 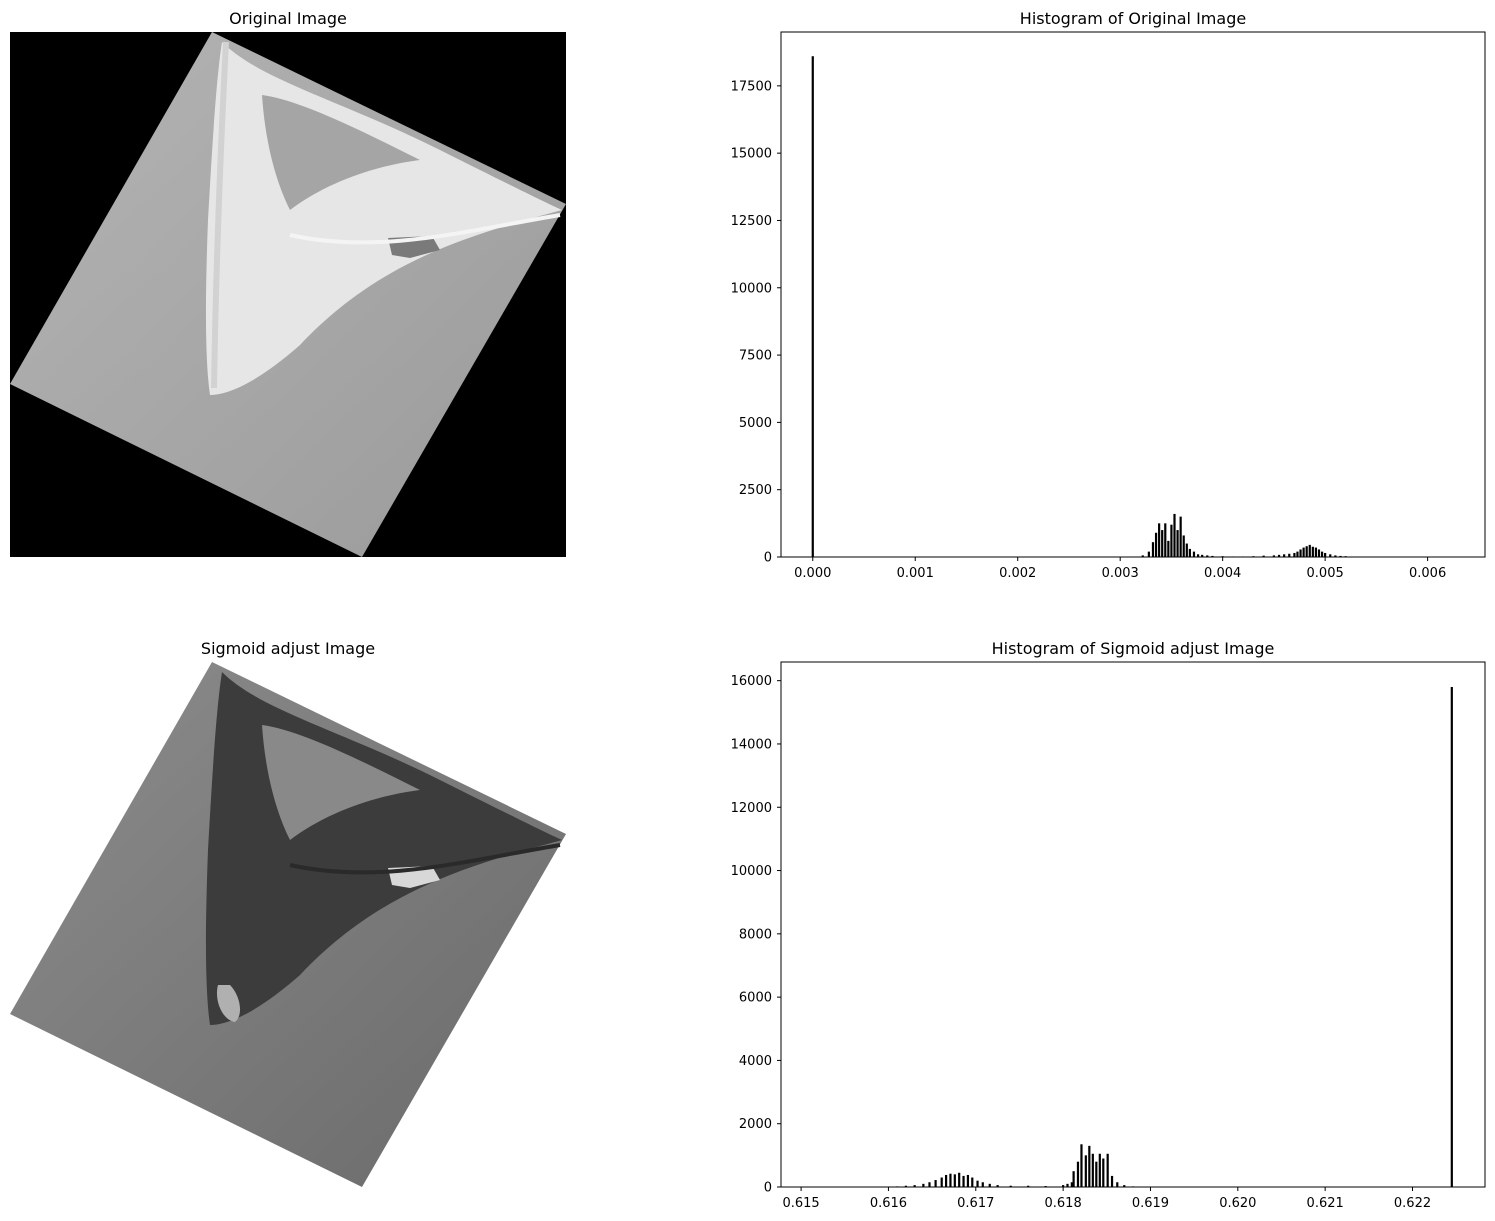 I want to click on y-tick-label: 12000, so click(x=751, y=808).